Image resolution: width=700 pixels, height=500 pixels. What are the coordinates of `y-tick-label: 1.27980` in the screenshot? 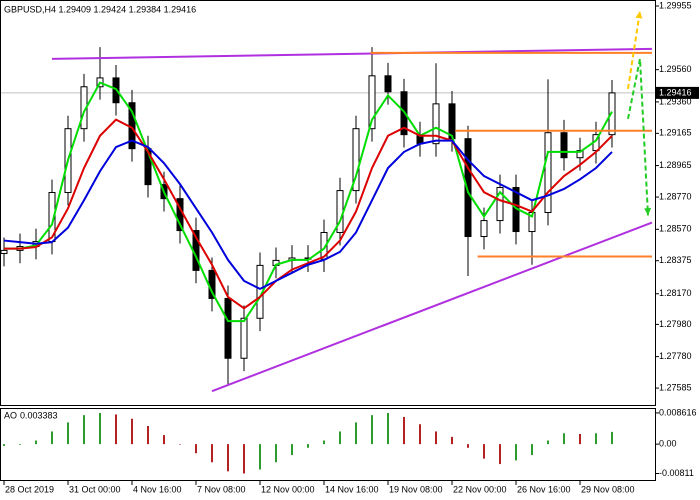 It's located at (675, 324).